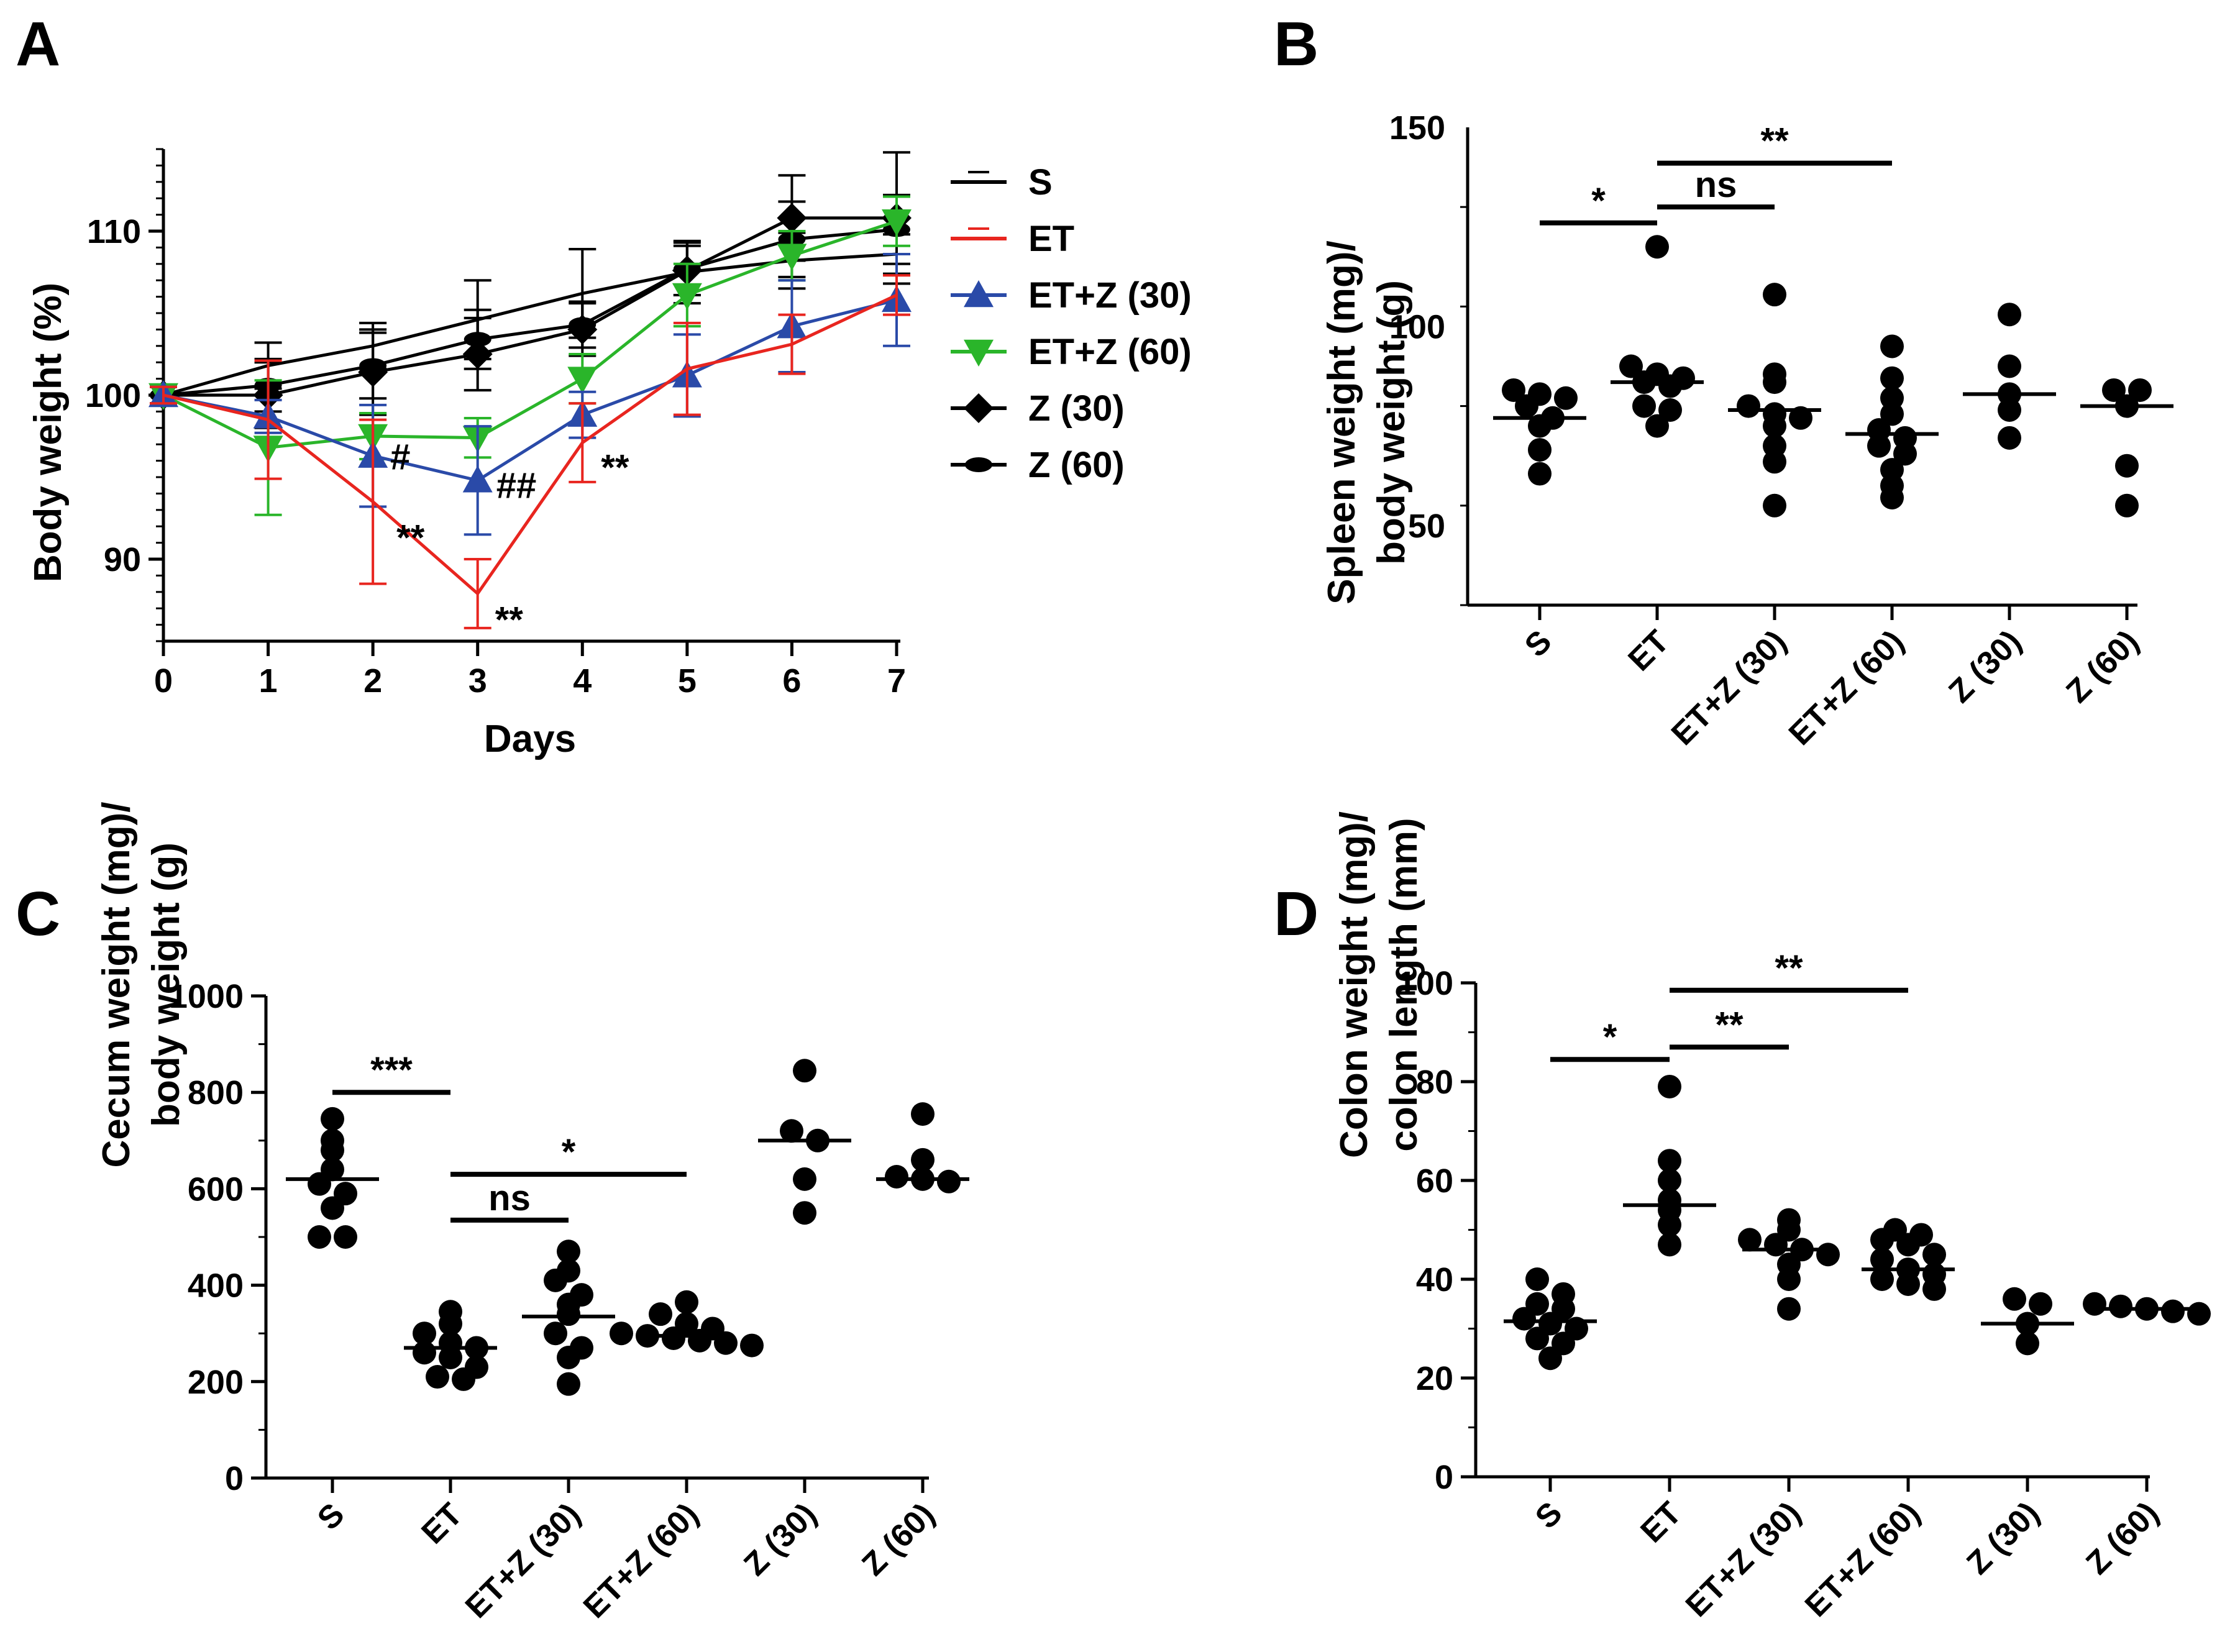  Describe the element at coordinates (1040, 182) in the screenshot. I see `legend-label: S` at that location.